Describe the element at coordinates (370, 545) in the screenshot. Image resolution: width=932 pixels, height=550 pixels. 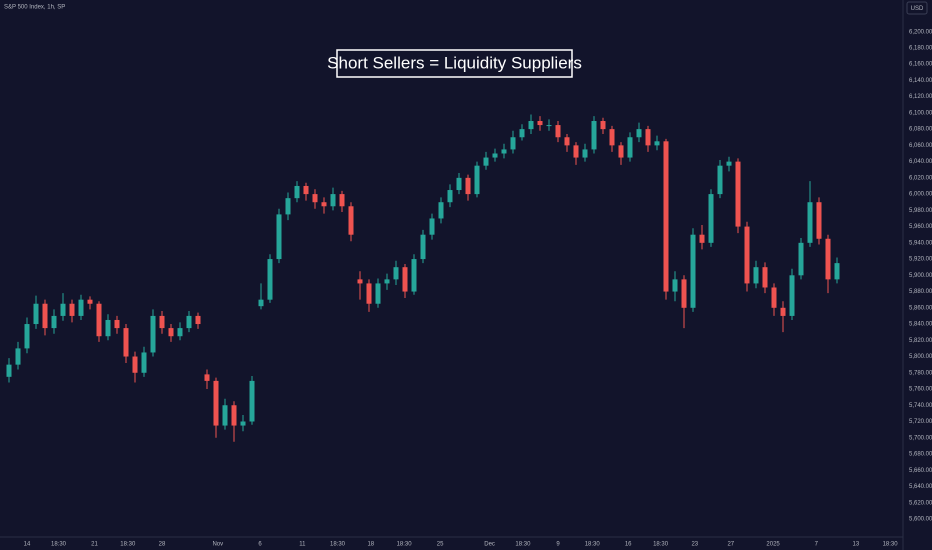
I see `x-tick-label: 18` at that location.